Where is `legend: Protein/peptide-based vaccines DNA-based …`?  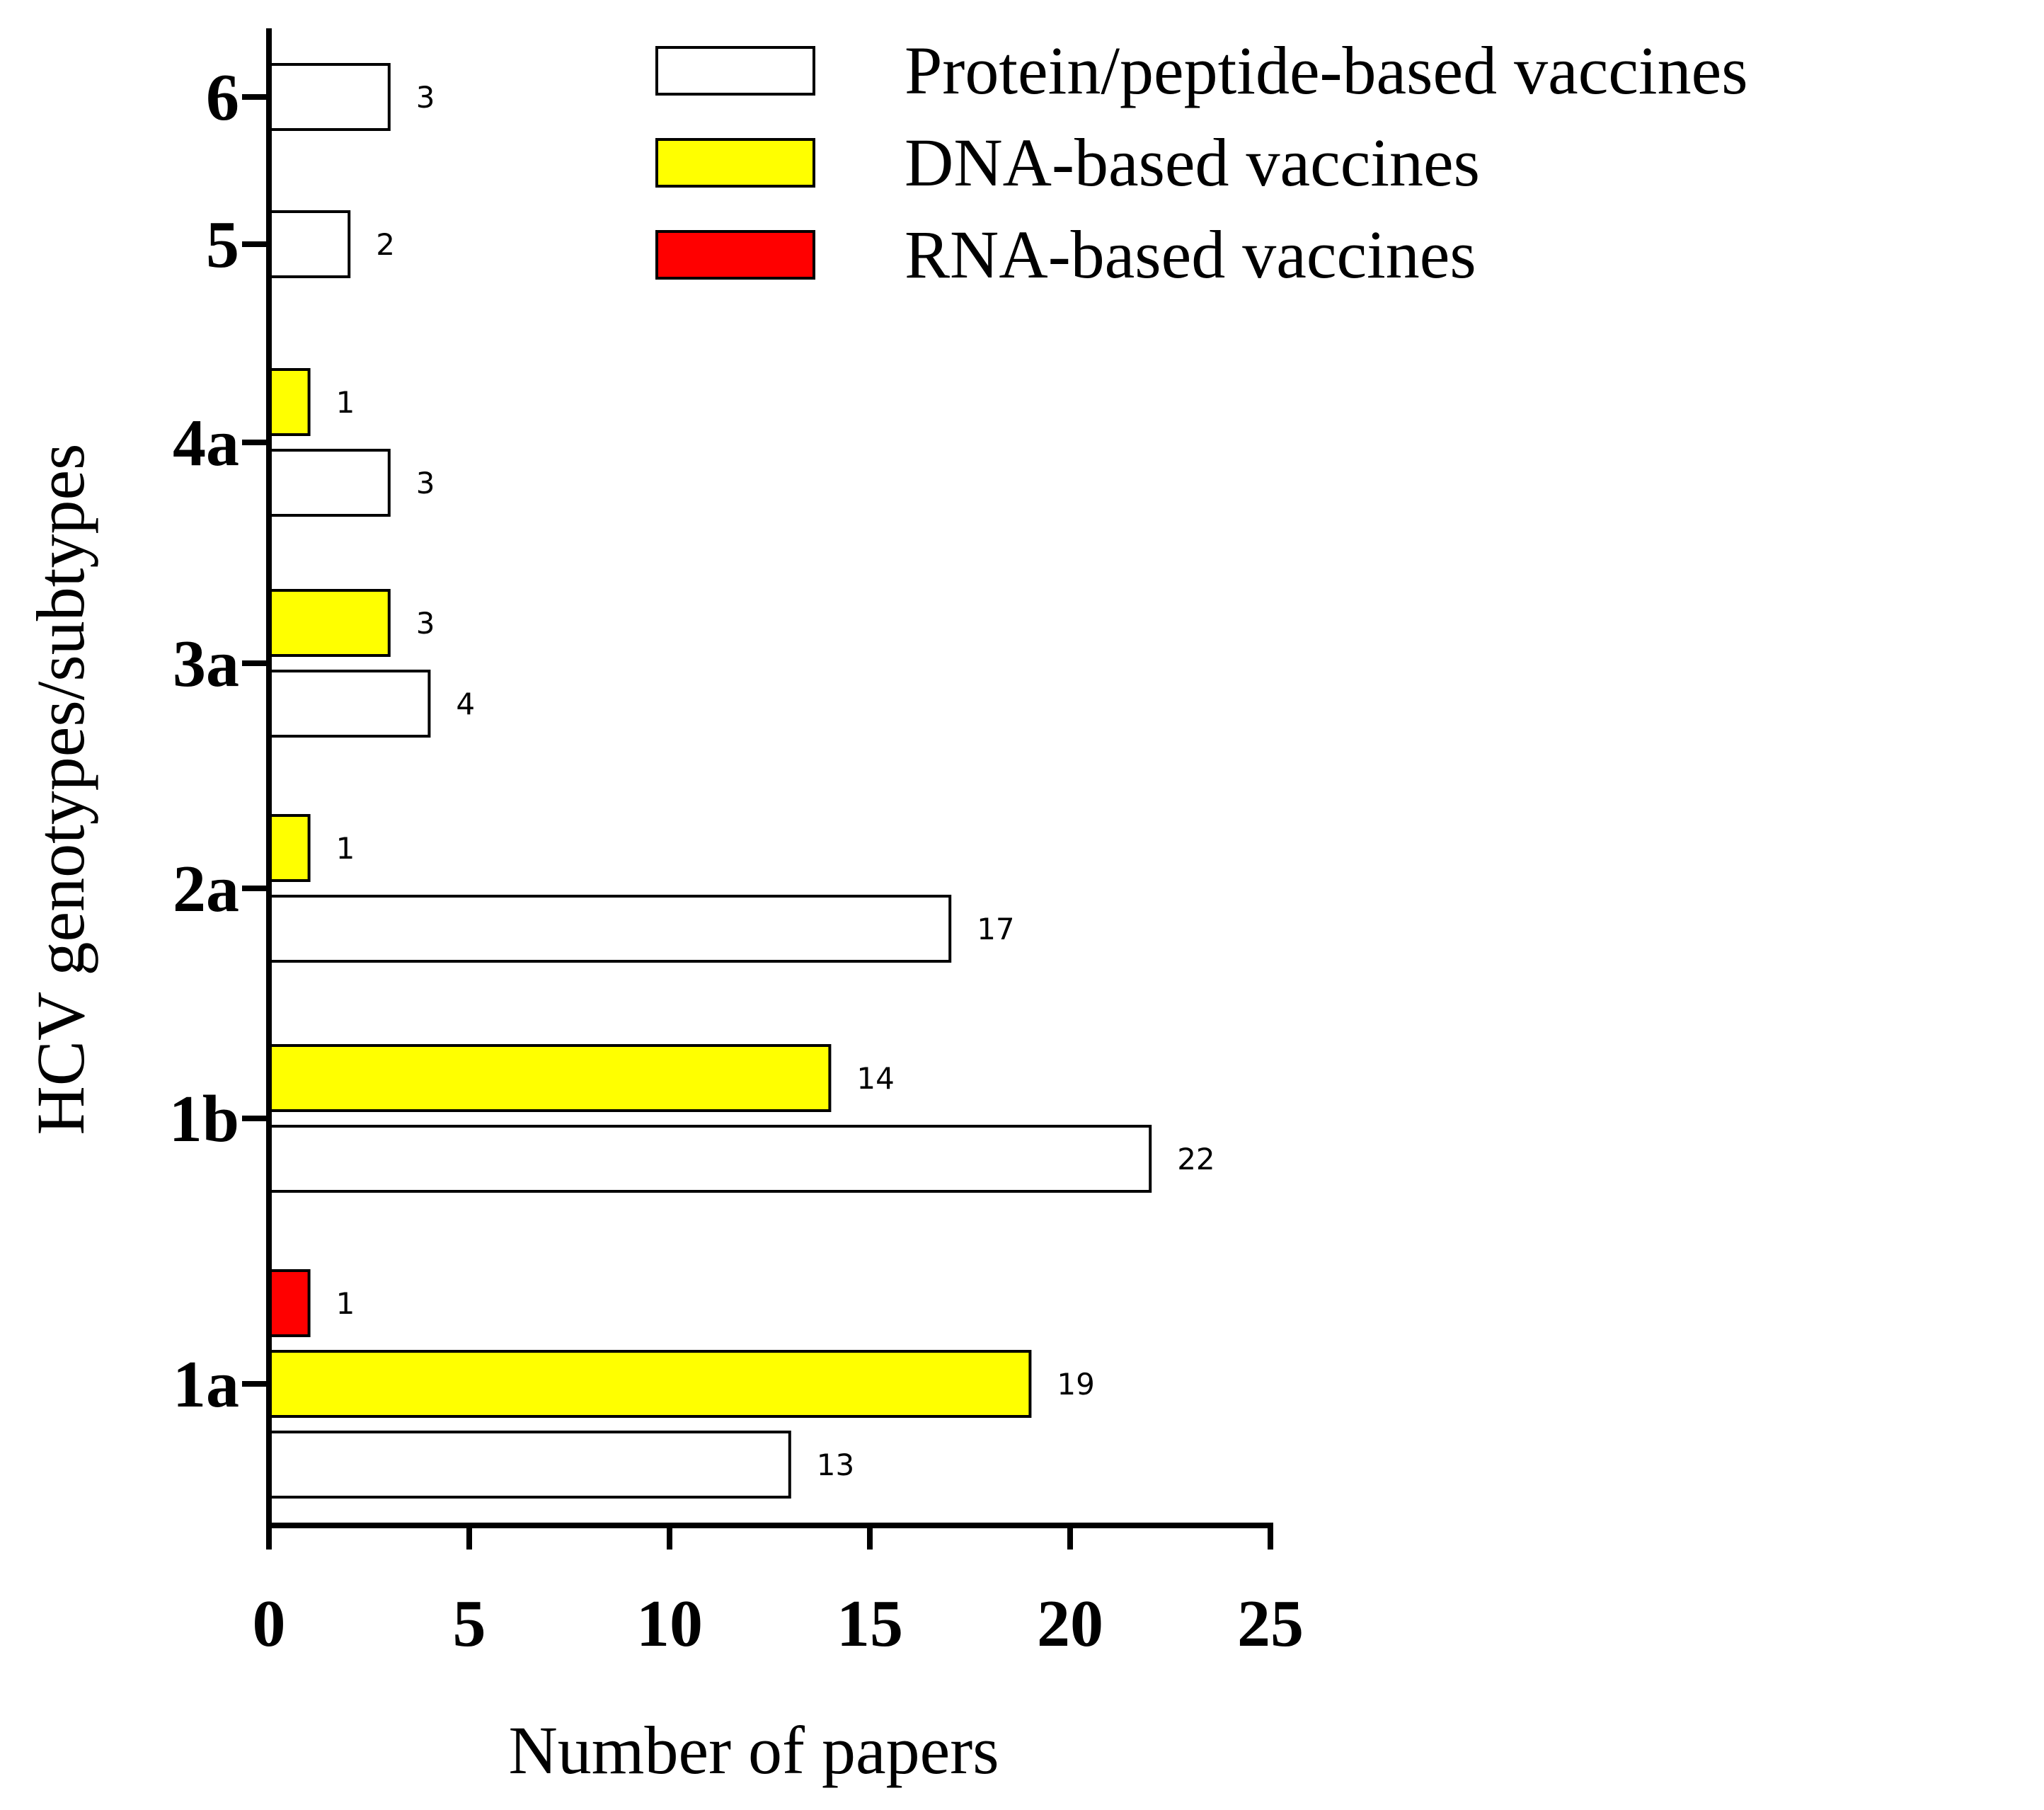 legend: Protein/peptide-based vaccines DNA-based … is located at coordinates (1201, 162).